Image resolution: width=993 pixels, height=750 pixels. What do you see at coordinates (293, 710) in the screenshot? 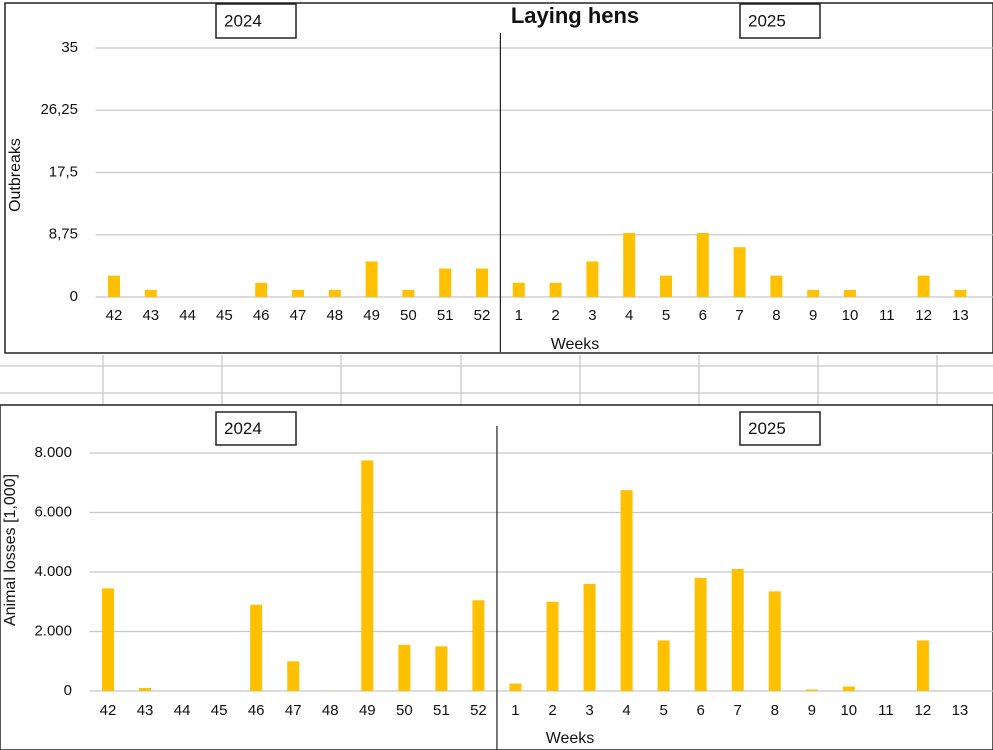
I see `x-tick-label: 47` at bounding box center [293, 710].